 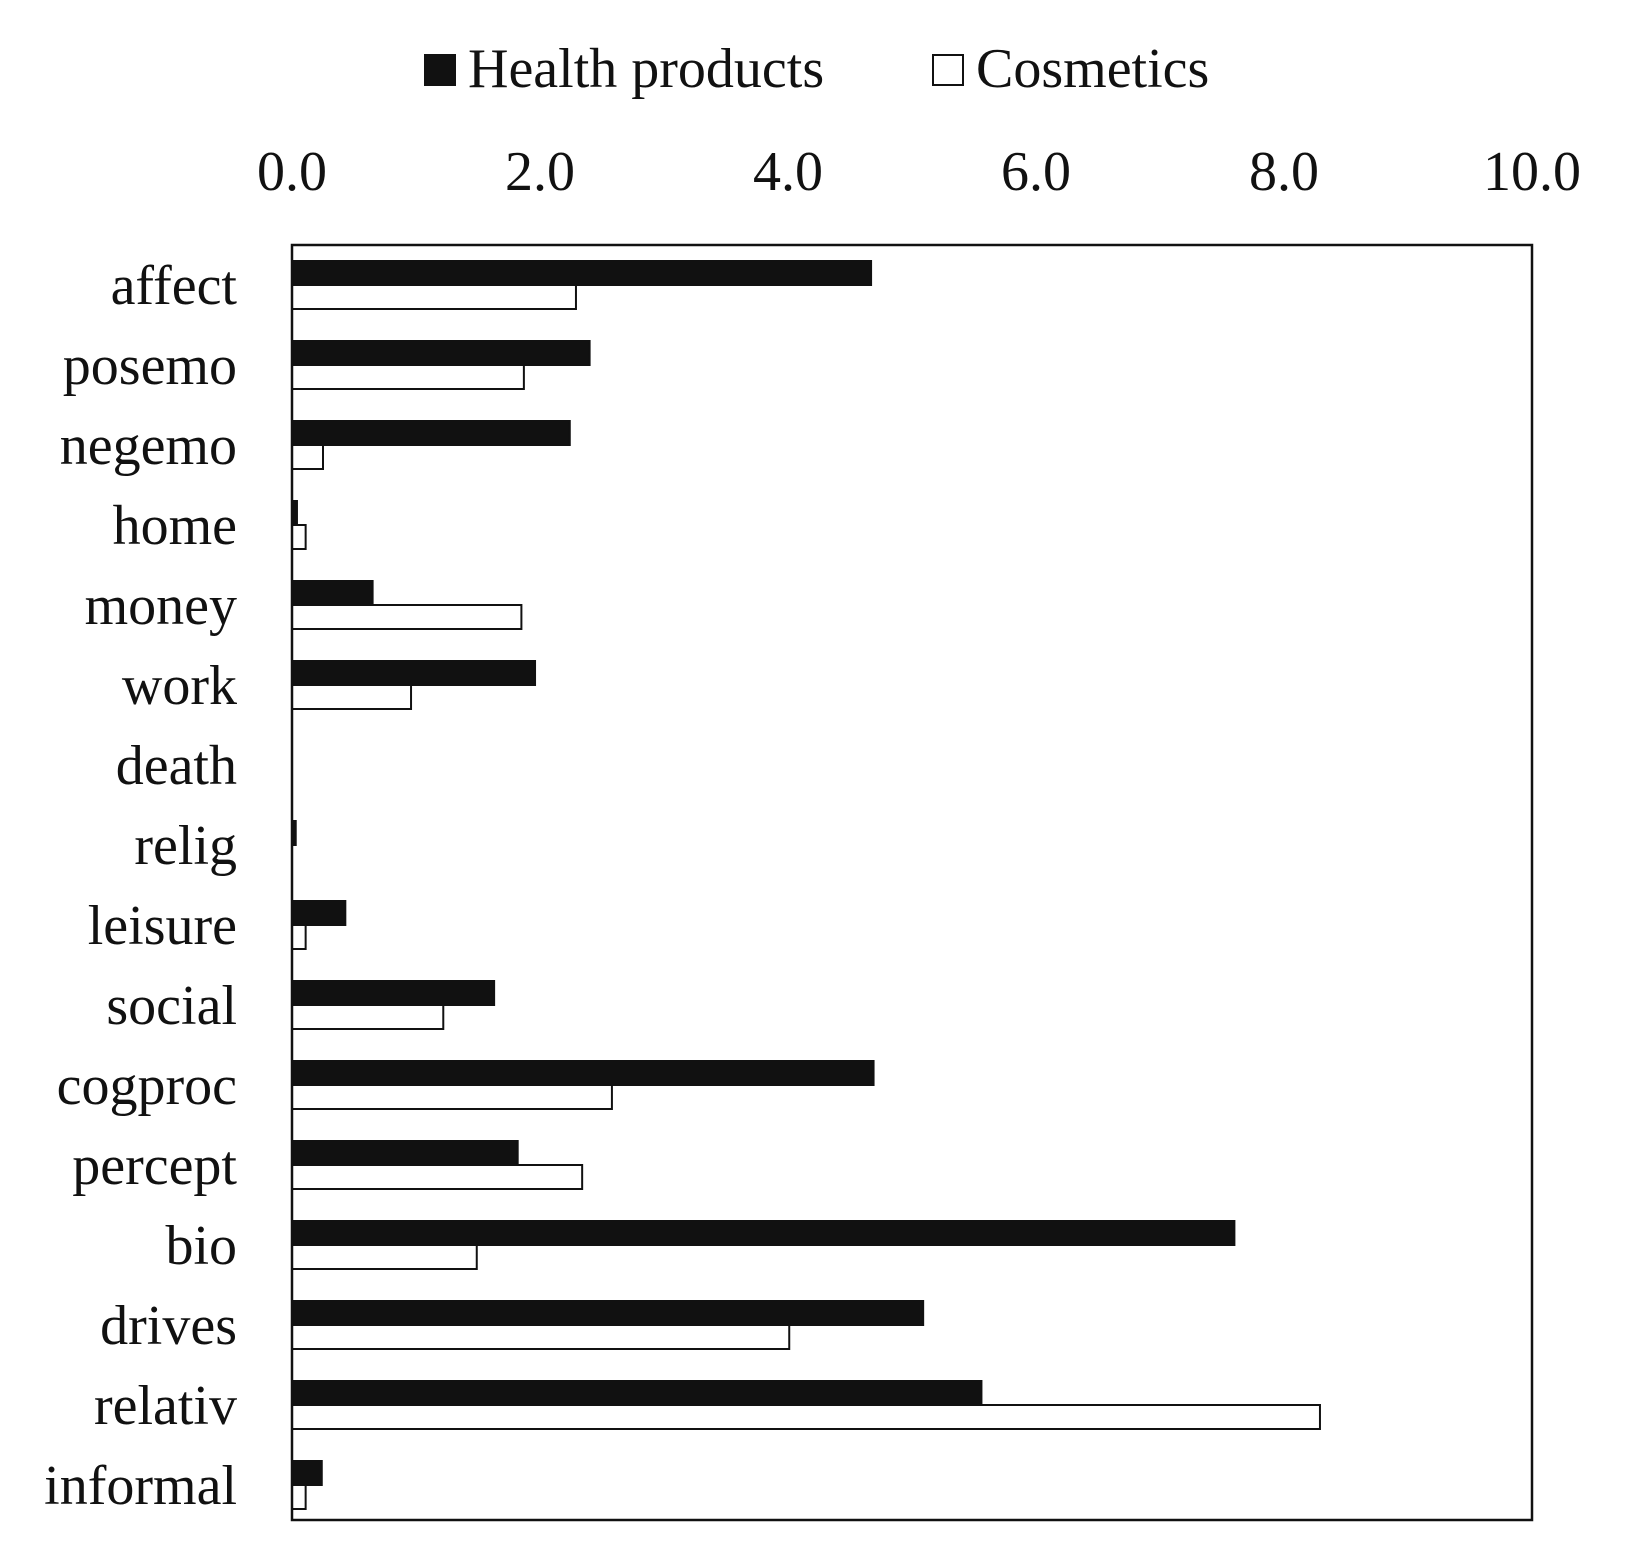 What do you see at coordinates (763, 1233) in the screenshot?
I see `bar-health-products-bio` at bounding box center [763, 1233].